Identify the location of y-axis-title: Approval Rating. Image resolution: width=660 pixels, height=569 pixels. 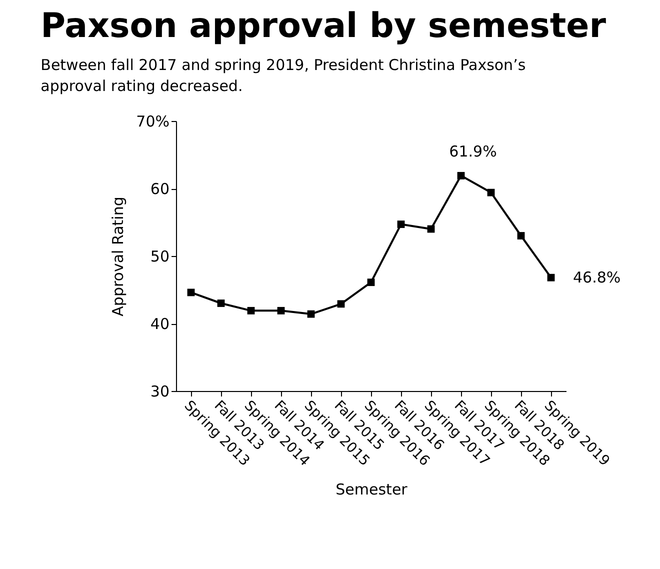
(118, 256).